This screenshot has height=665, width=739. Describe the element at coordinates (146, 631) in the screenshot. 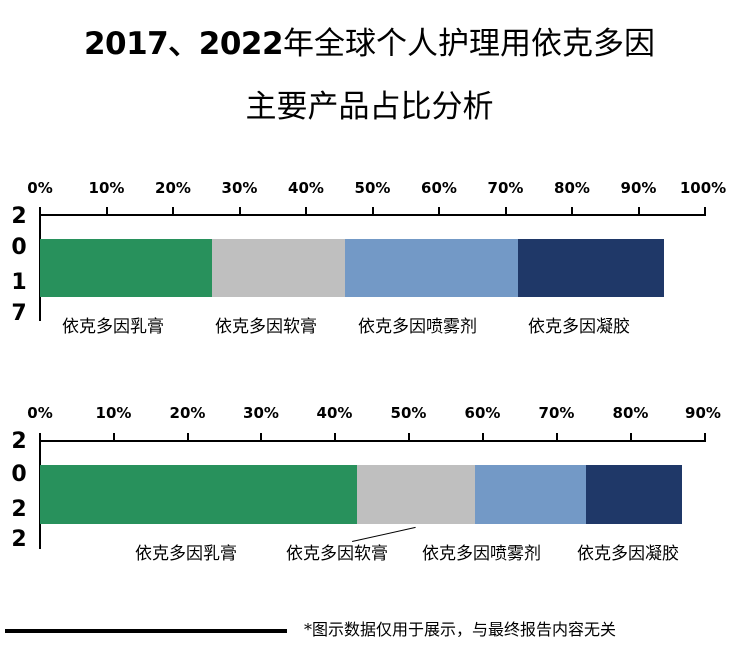

I see `footer-divider` at that location.